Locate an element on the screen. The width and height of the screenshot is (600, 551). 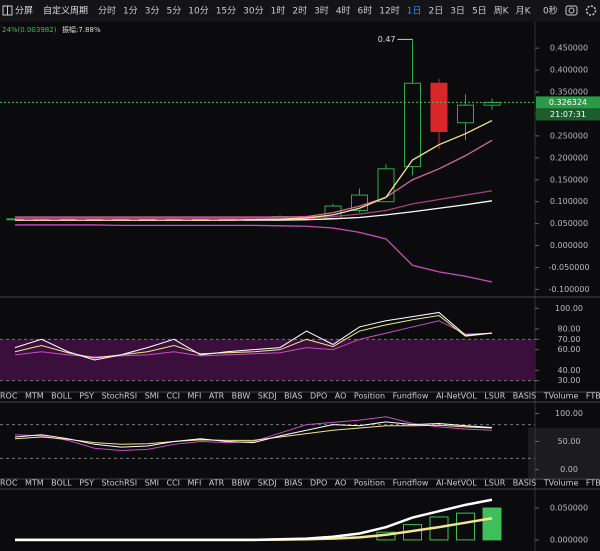
last-price-label: 0.326324 is located at coordinates (568, 102).